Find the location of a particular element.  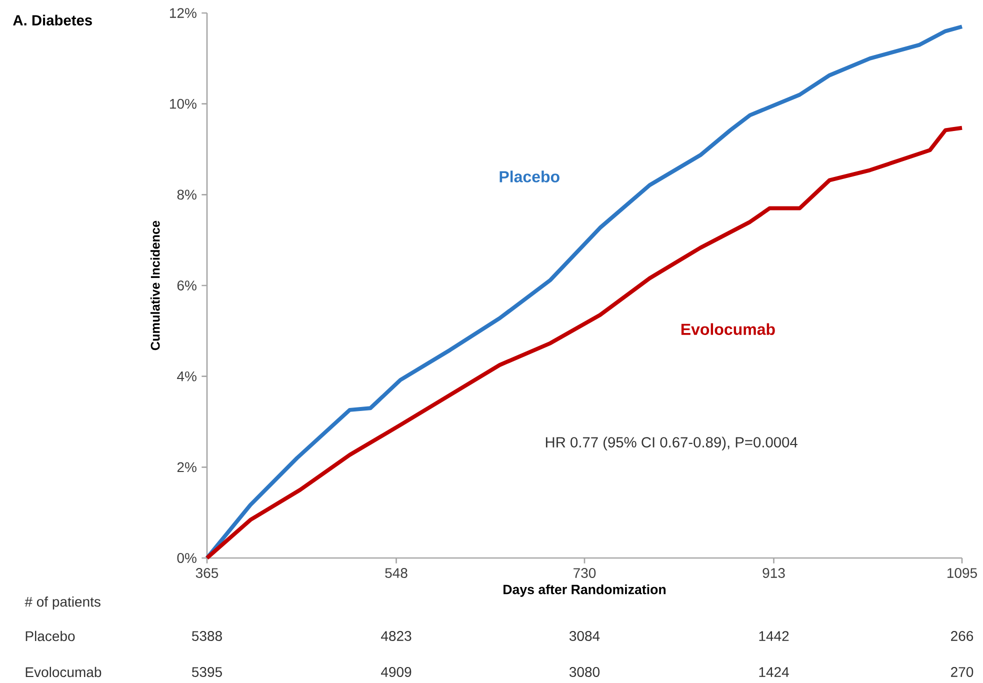

text: 3084 is located at coordinates (584, 636).